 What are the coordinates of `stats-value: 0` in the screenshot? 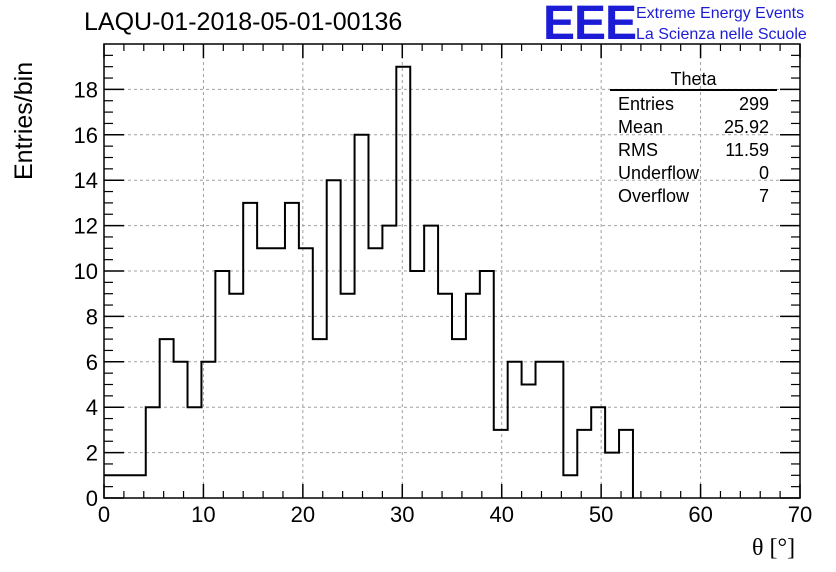 It's located at (763, 173).